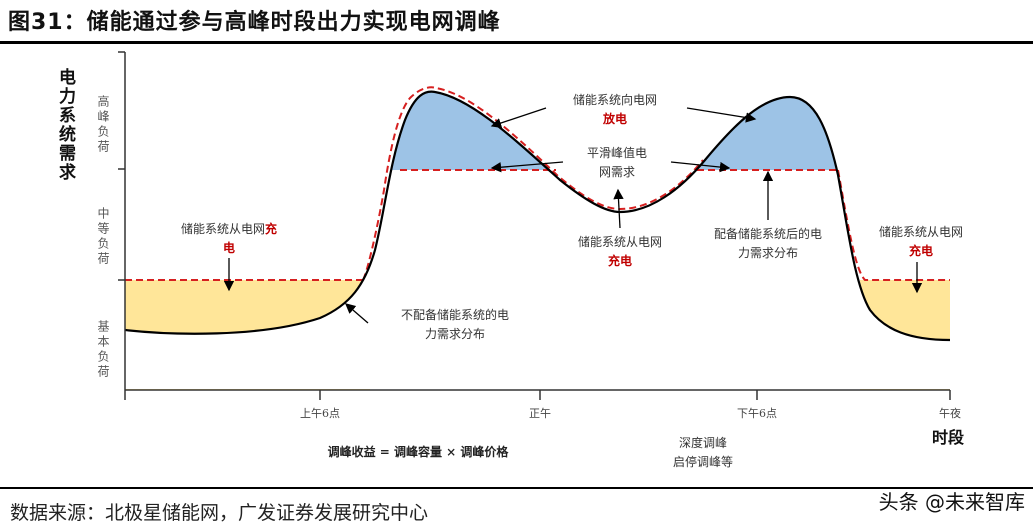 This screenshot has width=1033, height=526. Describe the element at coordinates (620, 260) in the screenshot. I see `annotation-charge-mid-red: 充电` at that location.